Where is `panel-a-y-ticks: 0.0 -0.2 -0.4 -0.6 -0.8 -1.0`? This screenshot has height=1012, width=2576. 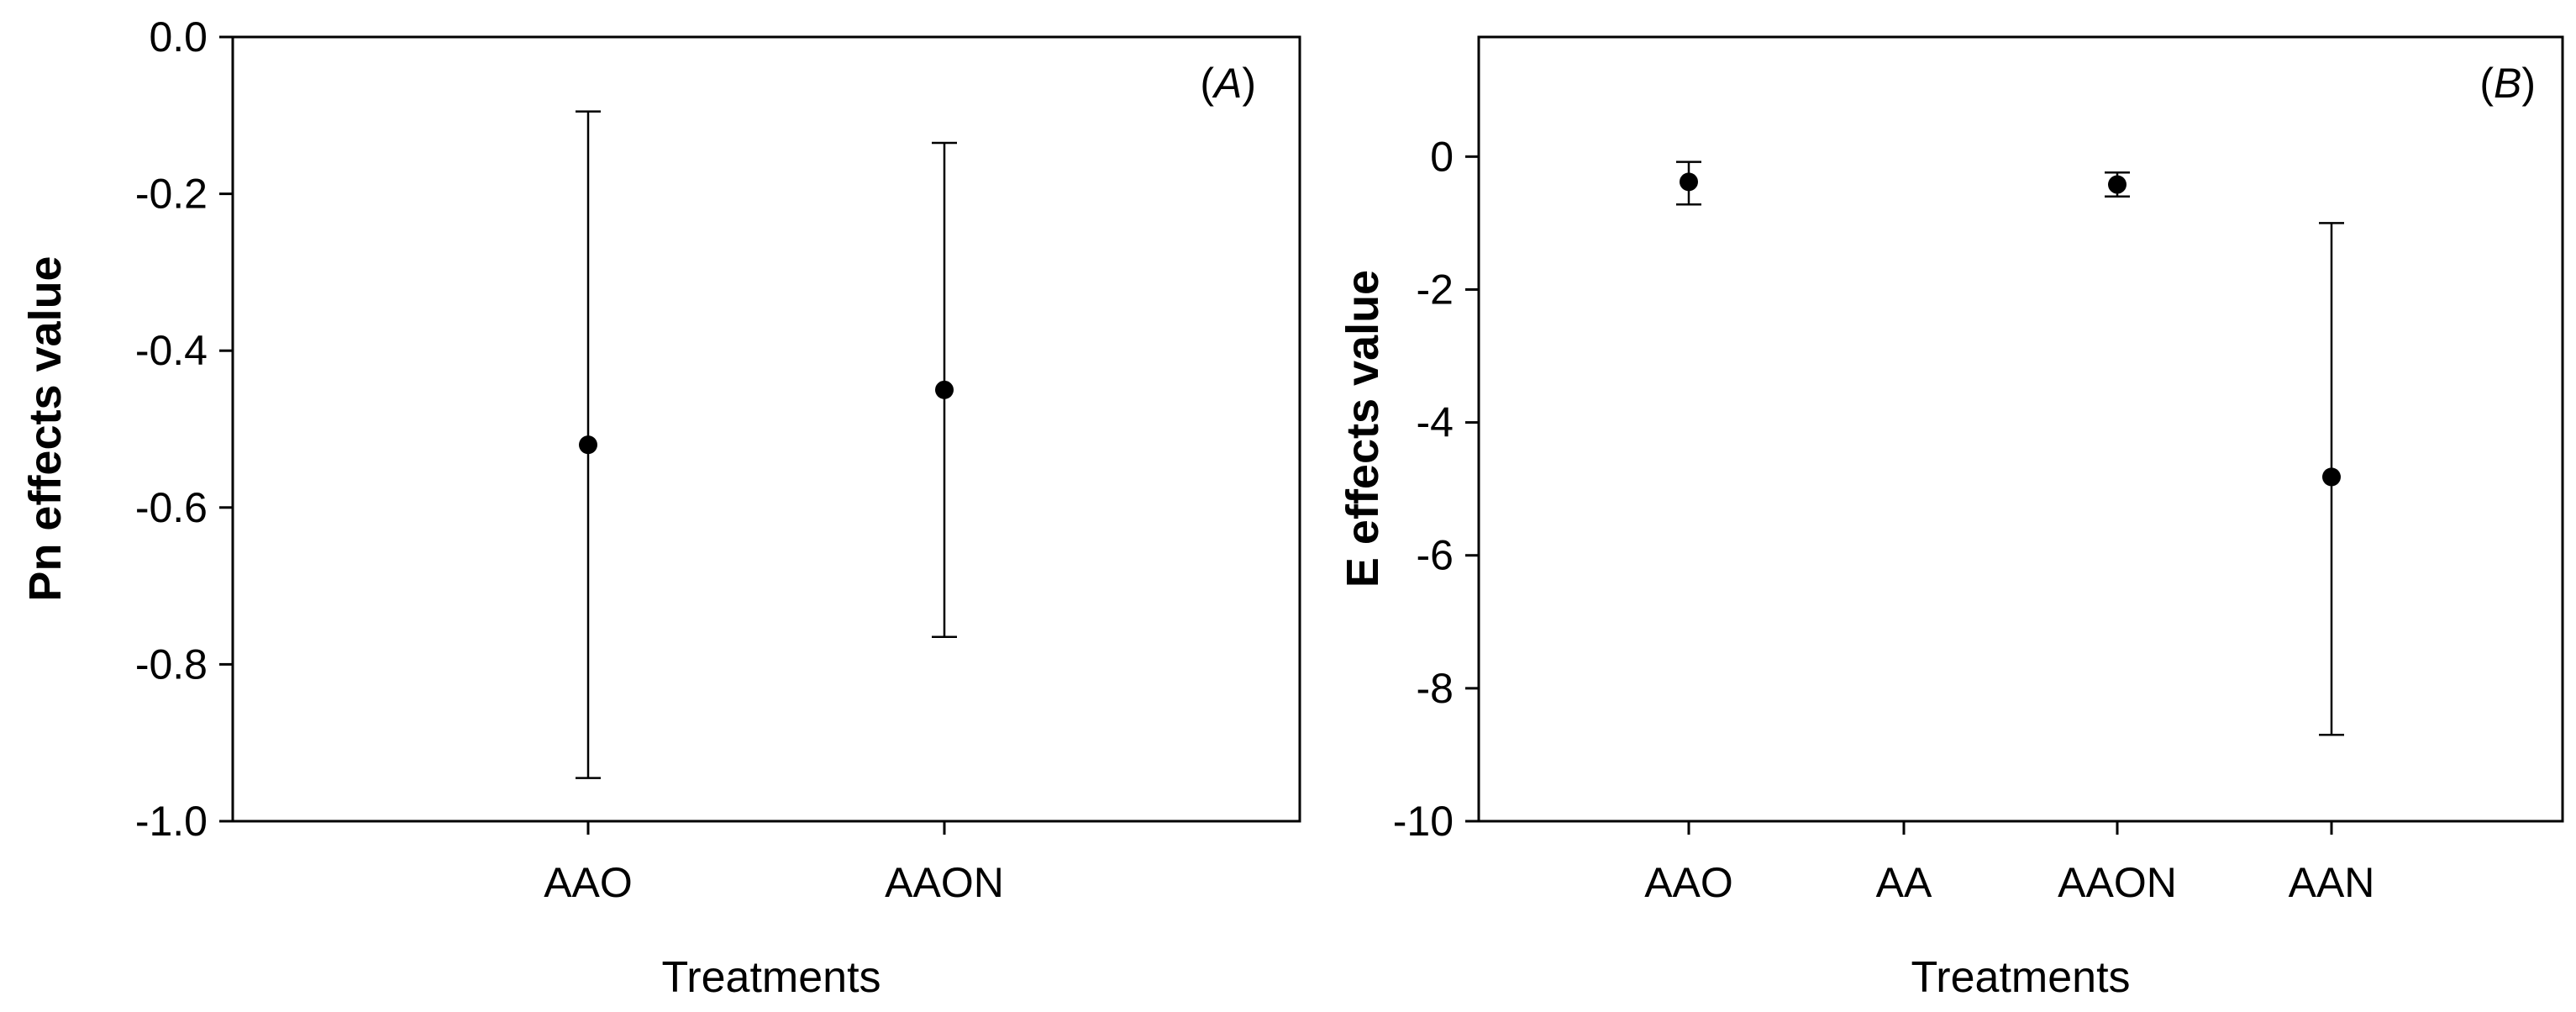
panel-a-y-ticks: 0.0 -0.2 -0.4 -0.6 -0.8 -1.0 is located at coordinates (184, 429).